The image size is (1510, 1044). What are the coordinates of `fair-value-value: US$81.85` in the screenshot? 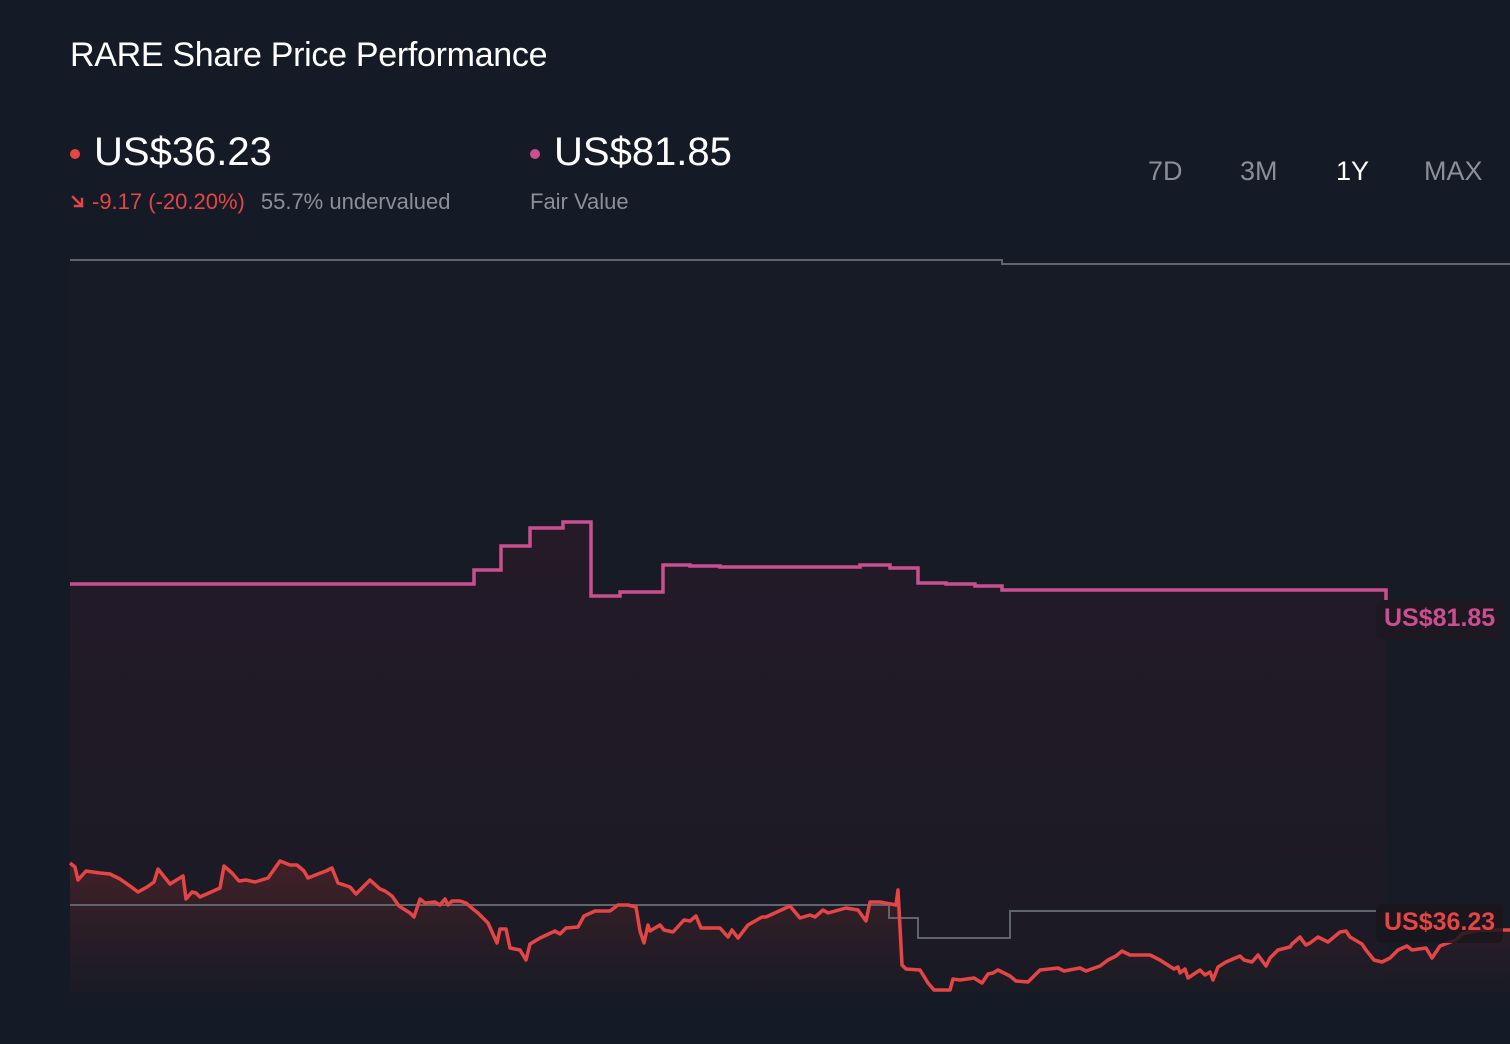 It's located at (643, 152).